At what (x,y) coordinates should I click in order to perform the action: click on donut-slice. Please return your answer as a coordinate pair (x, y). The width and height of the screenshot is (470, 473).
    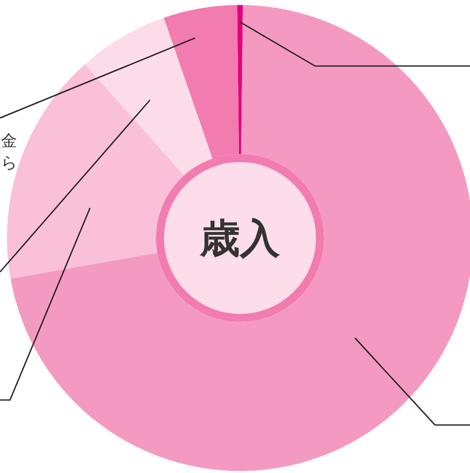
    Looking at the image, I should click on (240, 79).